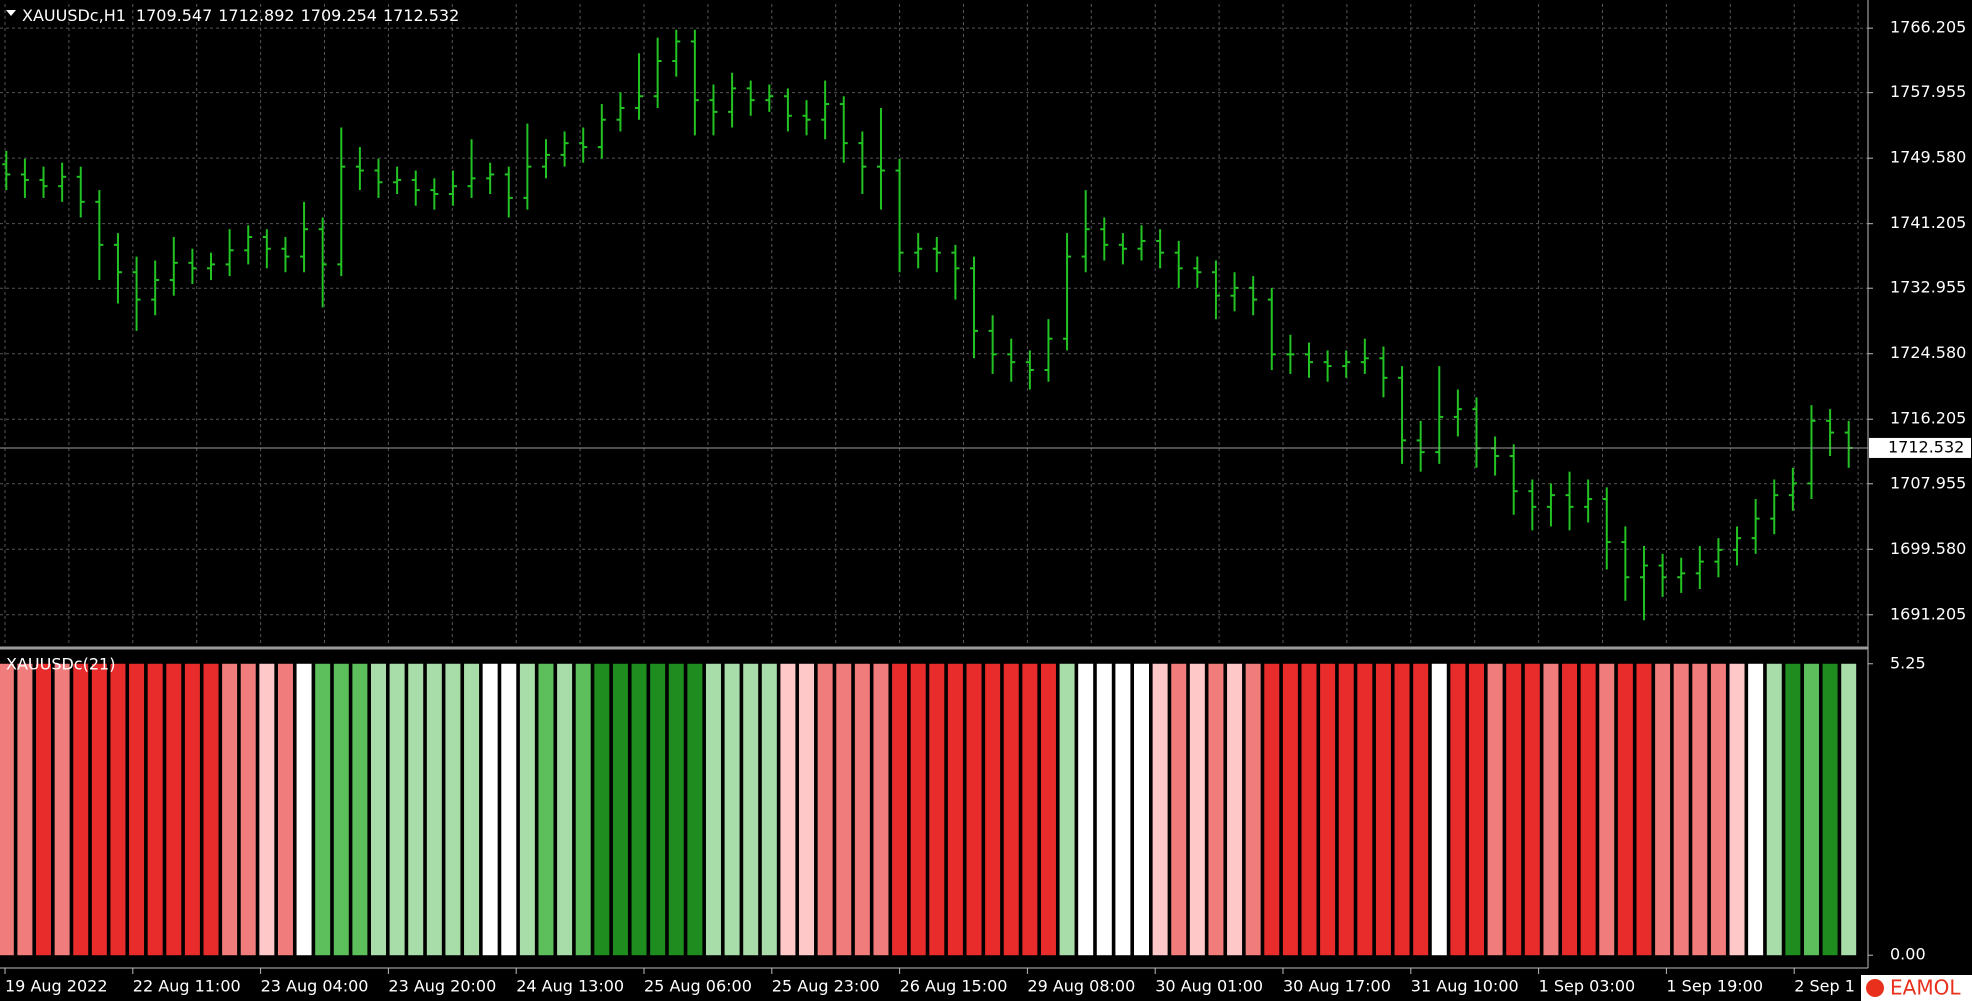 The height and width of the screenshot is (1001, 1972). Describe the element at coordinates (1928, 482) in the screenshot. I see `y-tick-label: 1707.955` at that location.